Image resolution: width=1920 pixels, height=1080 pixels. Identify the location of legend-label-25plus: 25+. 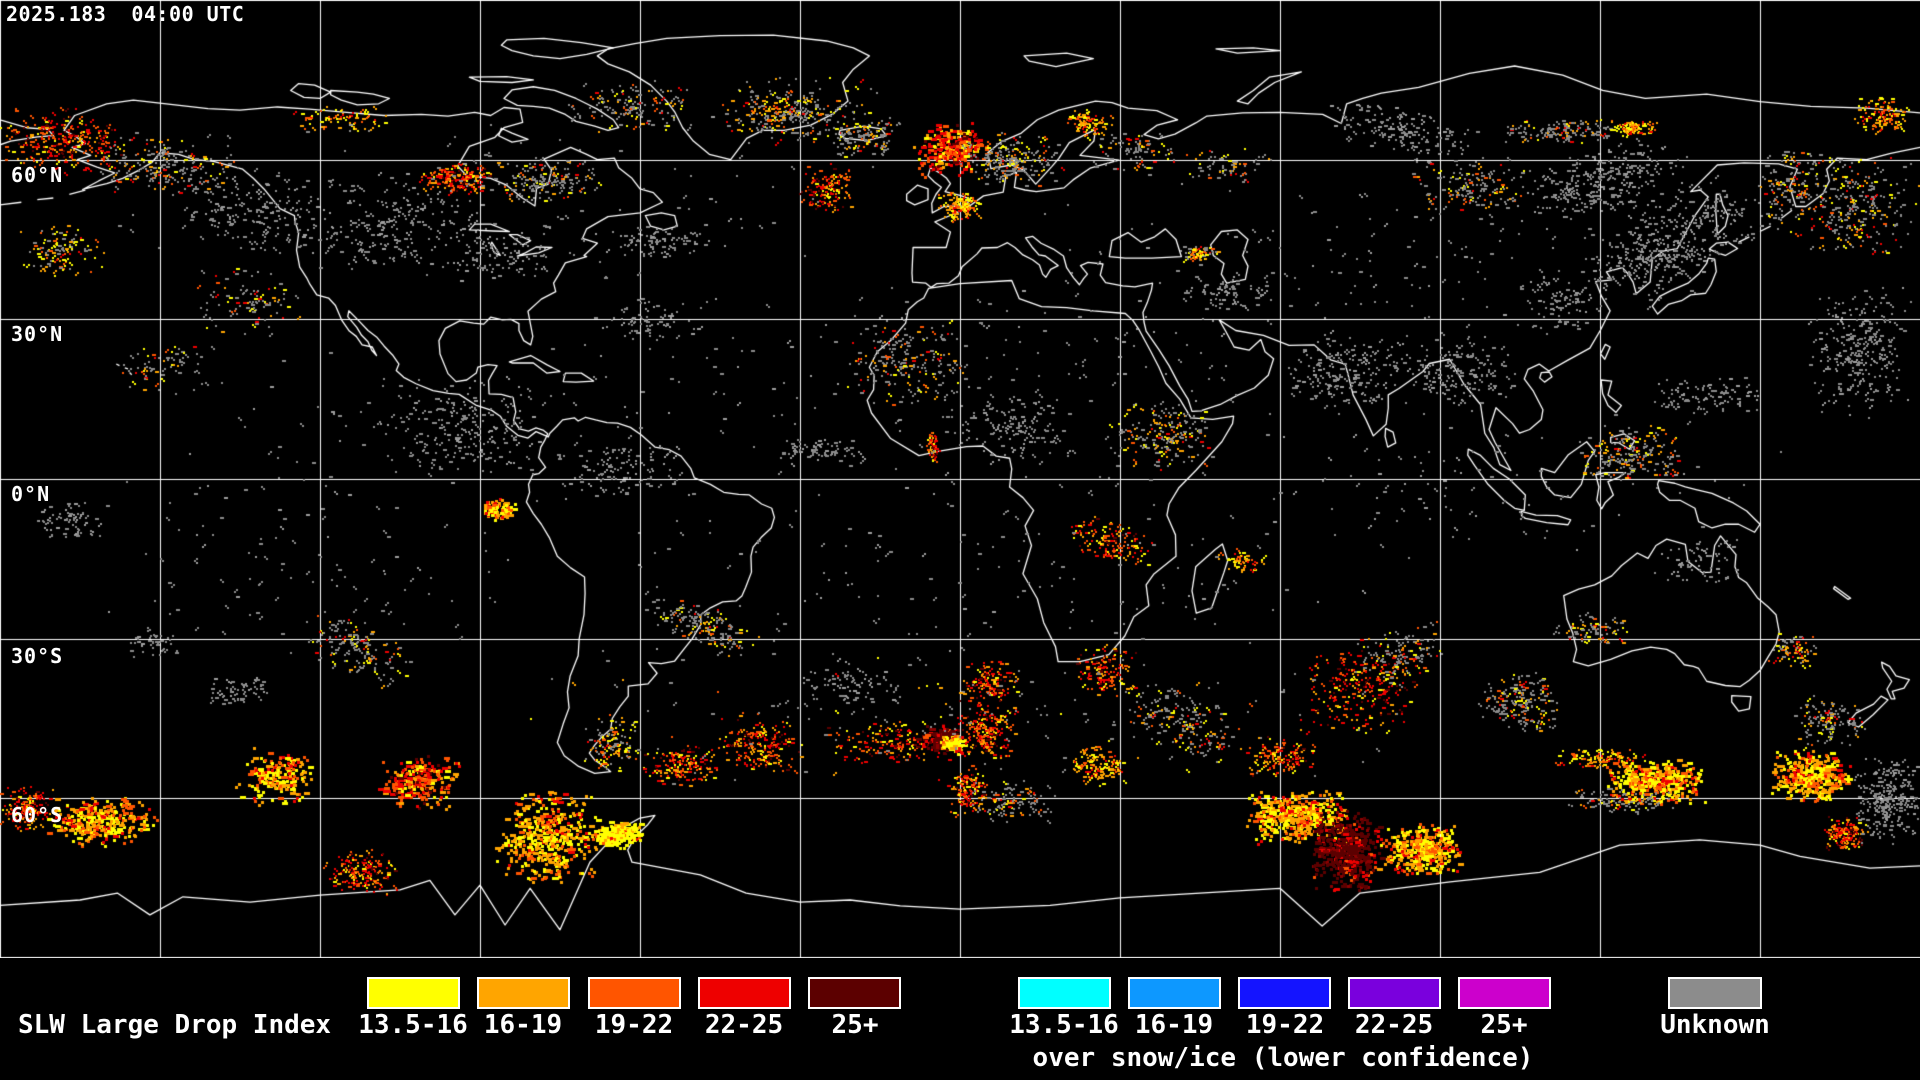
(855, 1025).